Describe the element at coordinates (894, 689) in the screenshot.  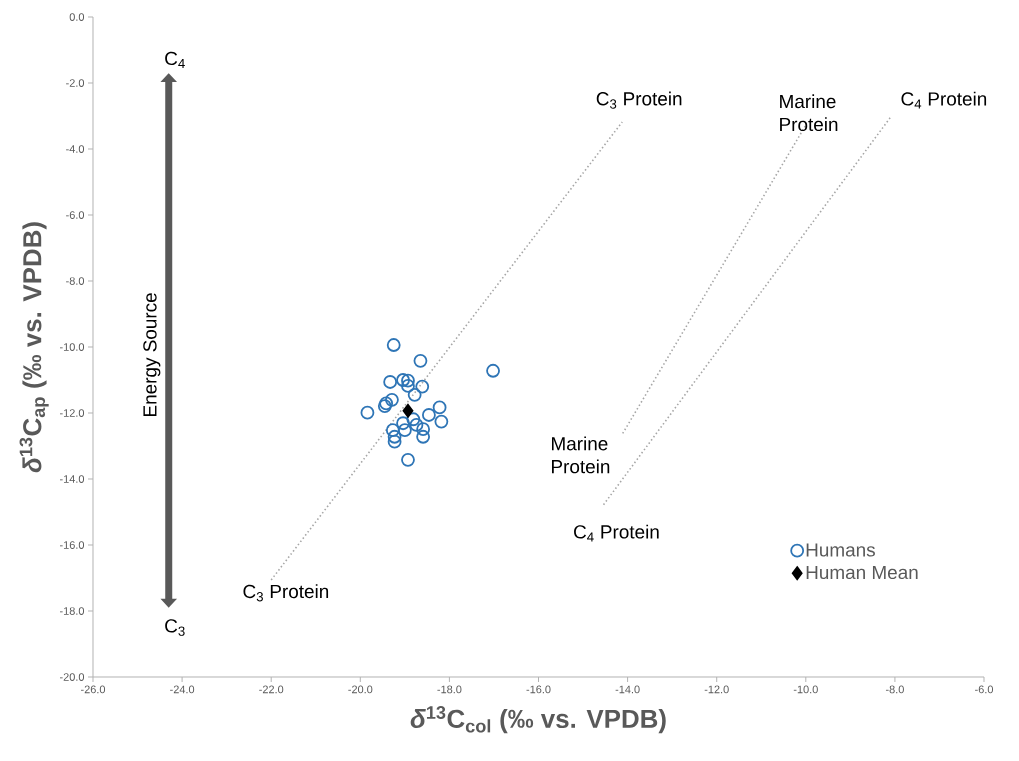
I see `x-tick-label: -8.0` at that location.